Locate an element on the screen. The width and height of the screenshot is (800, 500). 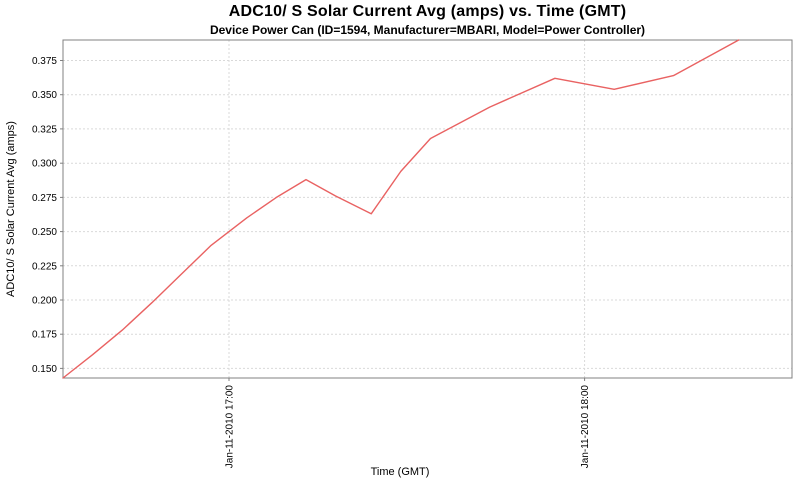
y-tick-label: 0.175 is located at coordinates (44, 335).